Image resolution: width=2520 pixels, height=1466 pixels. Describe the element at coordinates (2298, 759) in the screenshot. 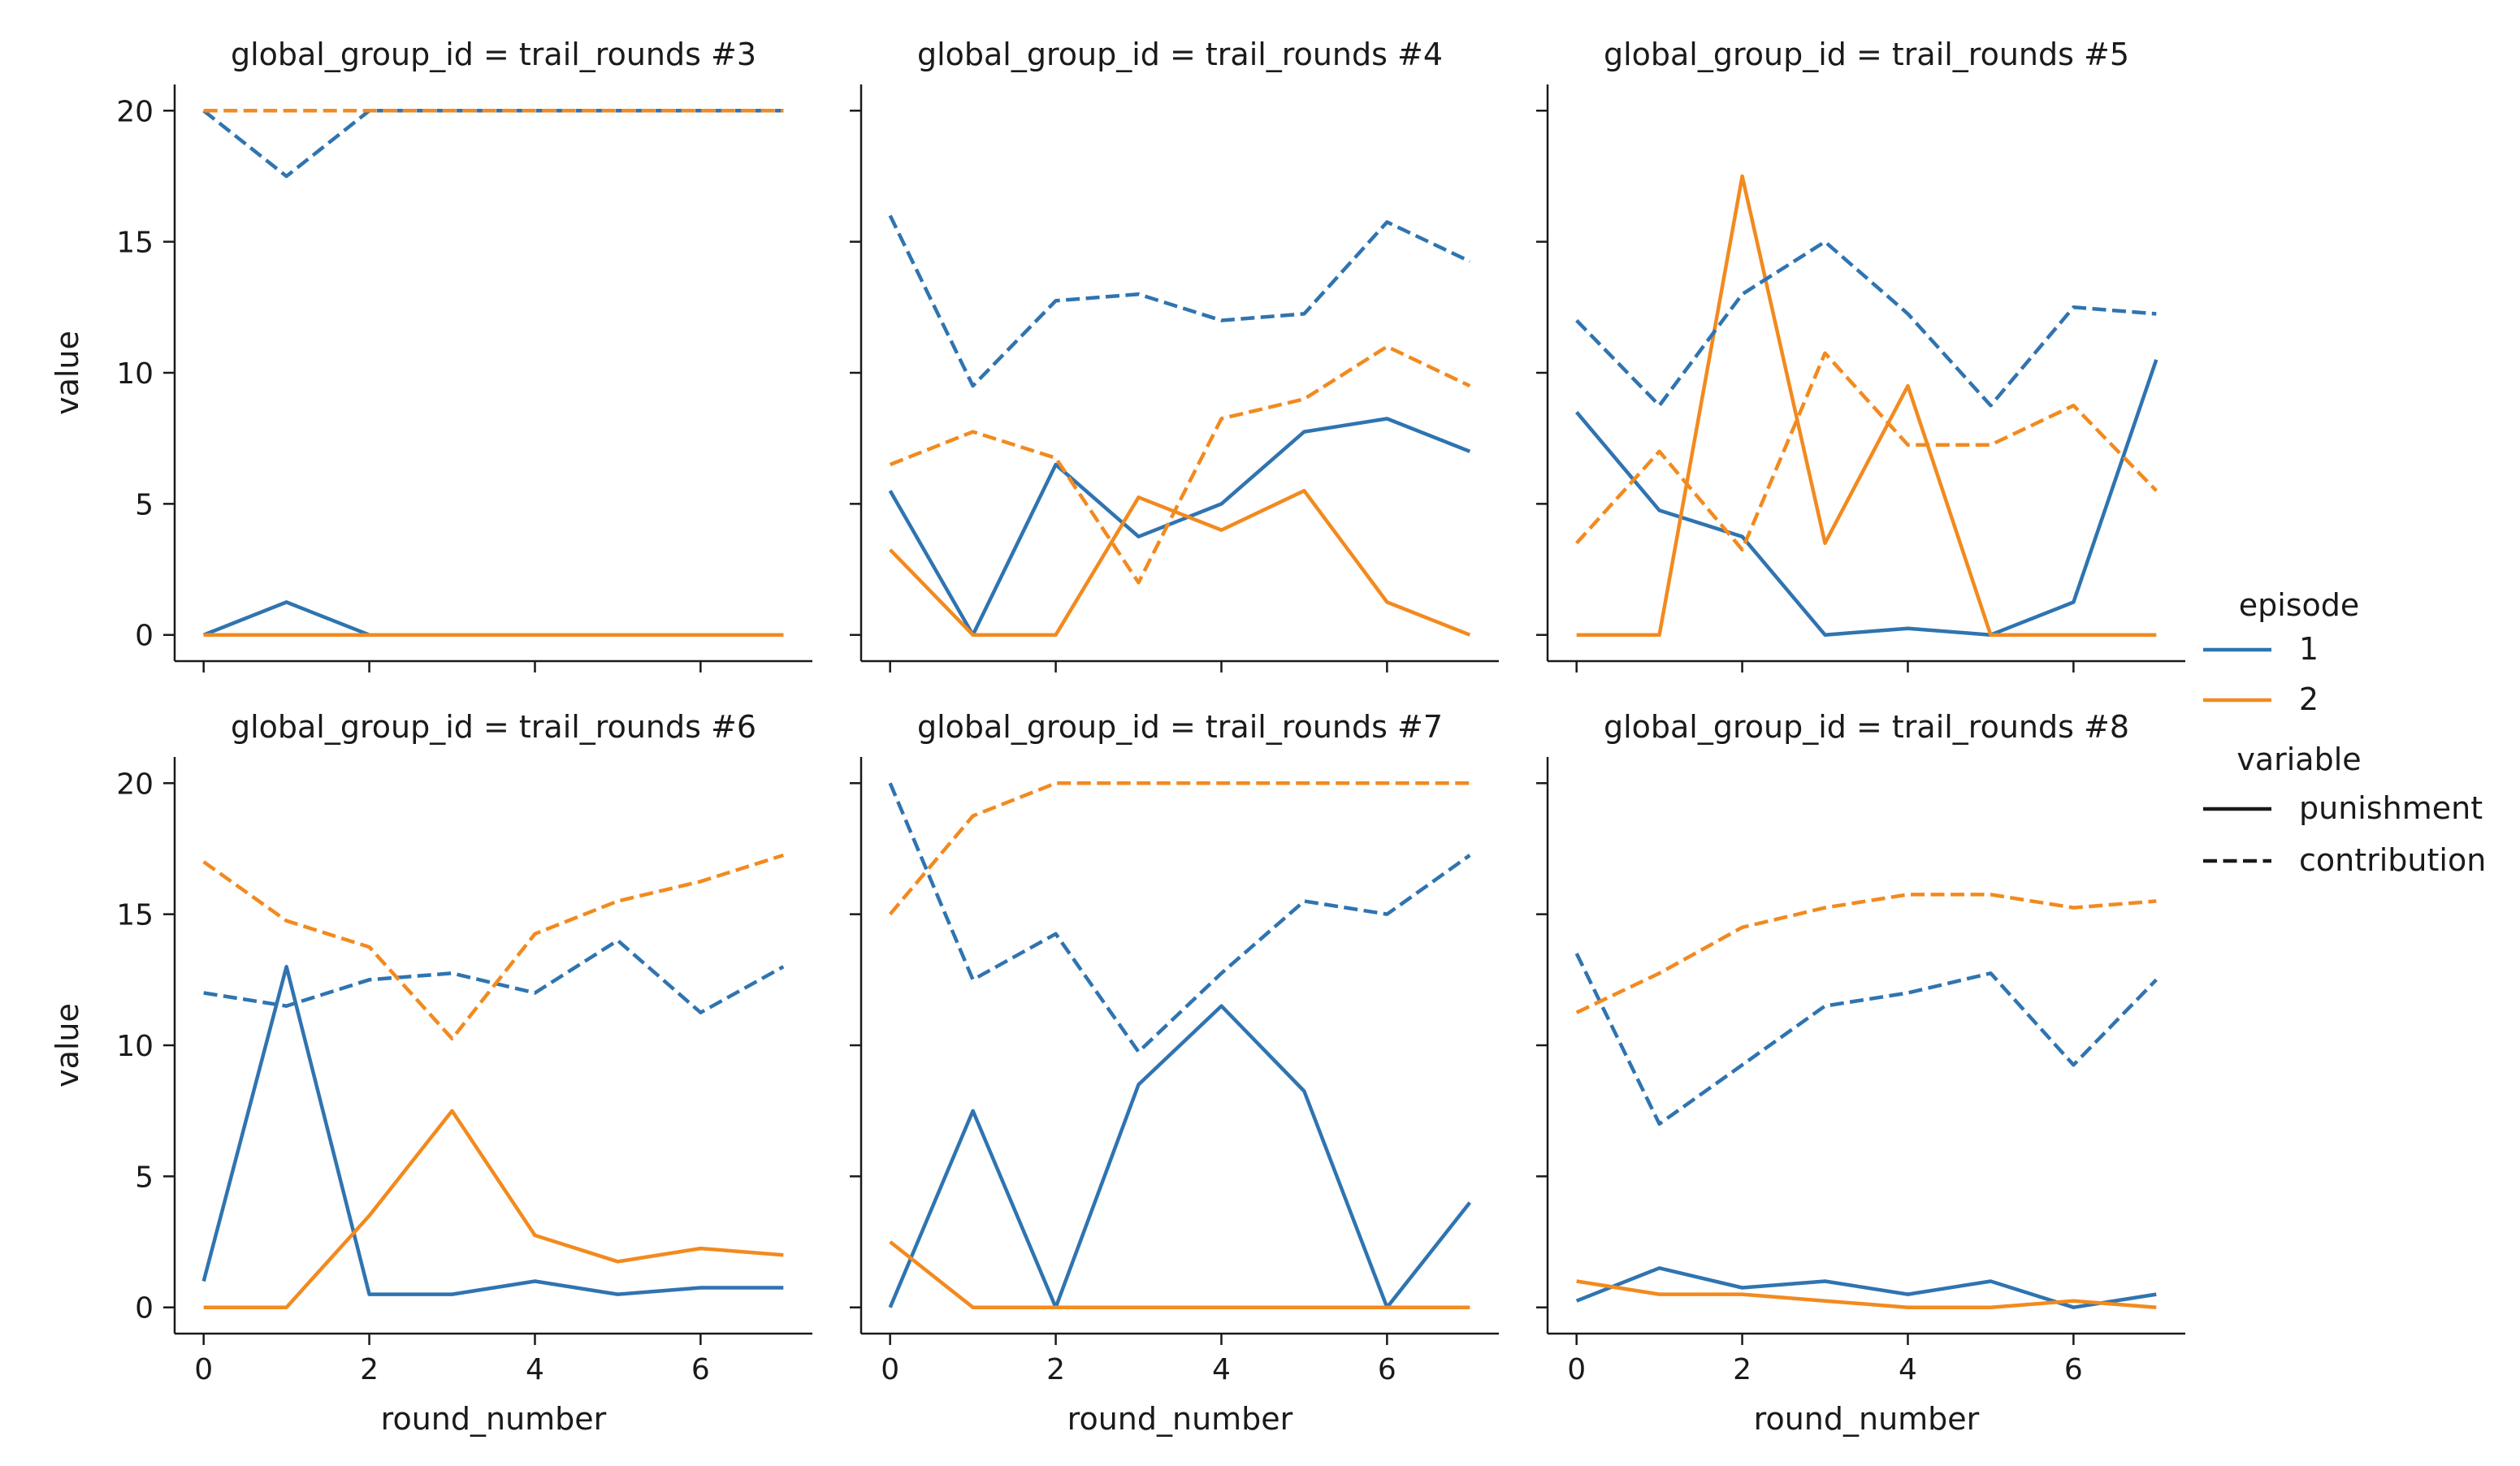

I see `legend-title-variable: variable` at that location.